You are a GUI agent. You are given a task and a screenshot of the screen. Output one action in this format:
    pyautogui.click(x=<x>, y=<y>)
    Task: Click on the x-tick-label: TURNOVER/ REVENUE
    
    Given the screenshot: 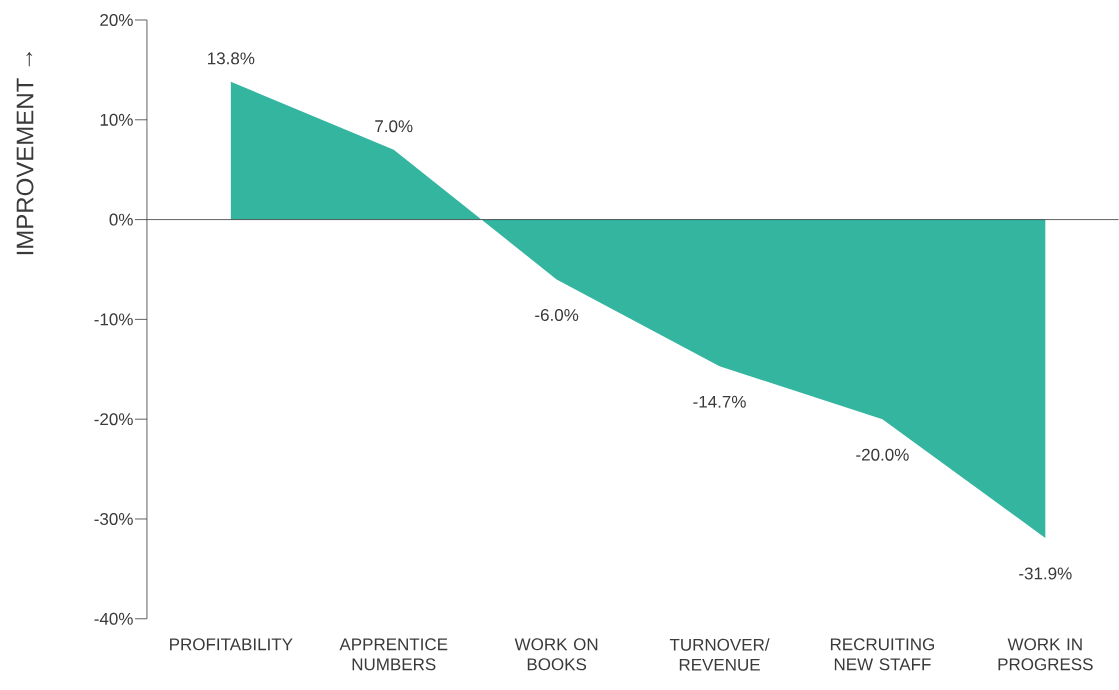 What is the action you would take?
    pyautogui.click(x=719, y=654)
    